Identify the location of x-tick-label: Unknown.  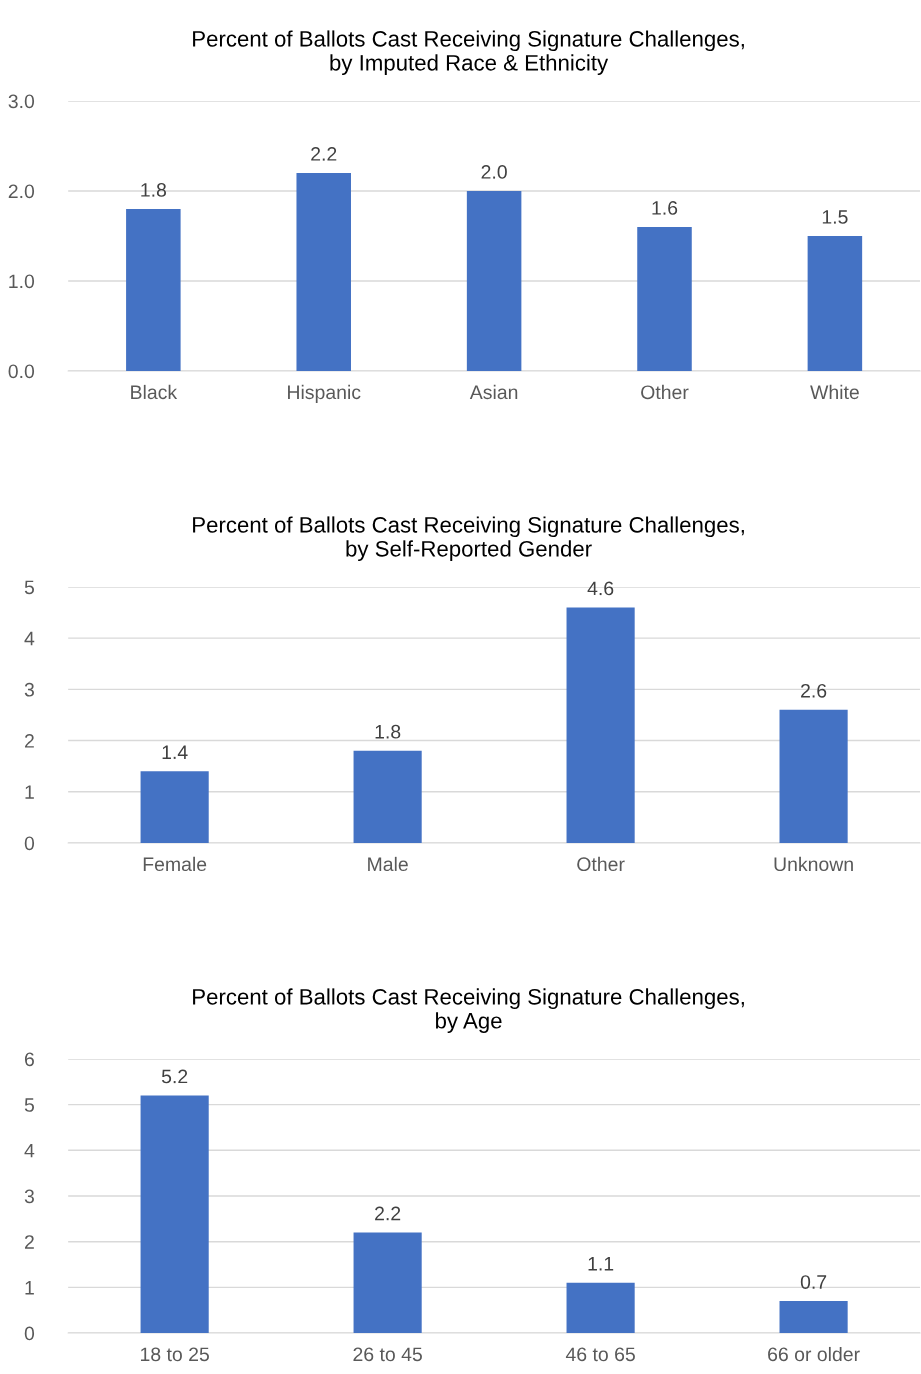
(813, 864).